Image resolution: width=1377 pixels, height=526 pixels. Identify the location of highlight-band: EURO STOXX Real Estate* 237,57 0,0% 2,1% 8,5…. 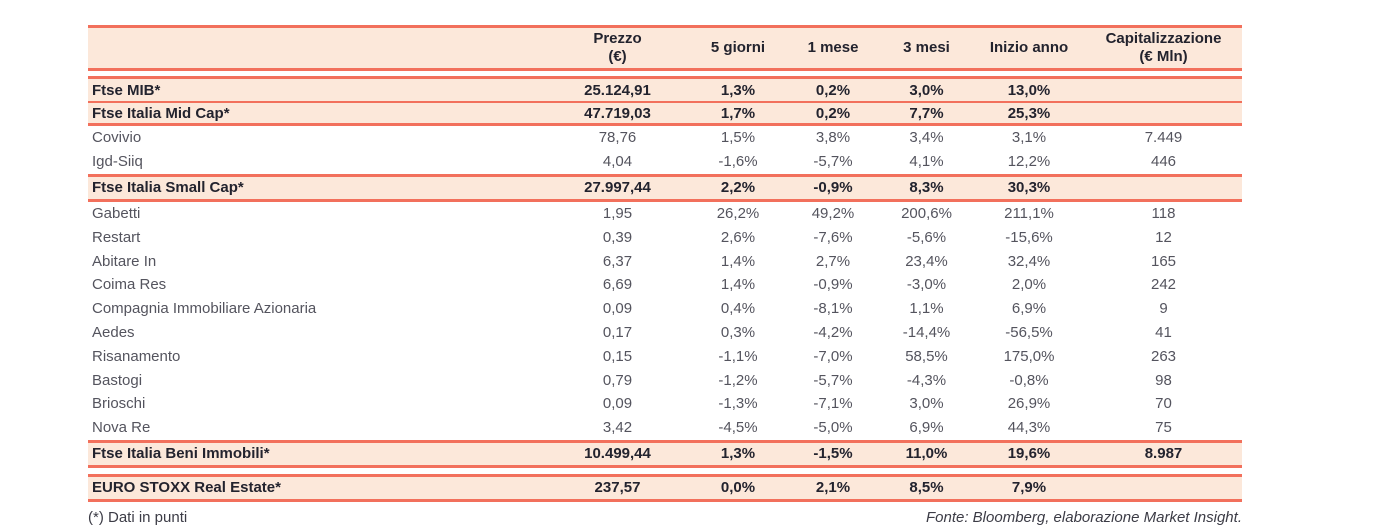
(665, 487).